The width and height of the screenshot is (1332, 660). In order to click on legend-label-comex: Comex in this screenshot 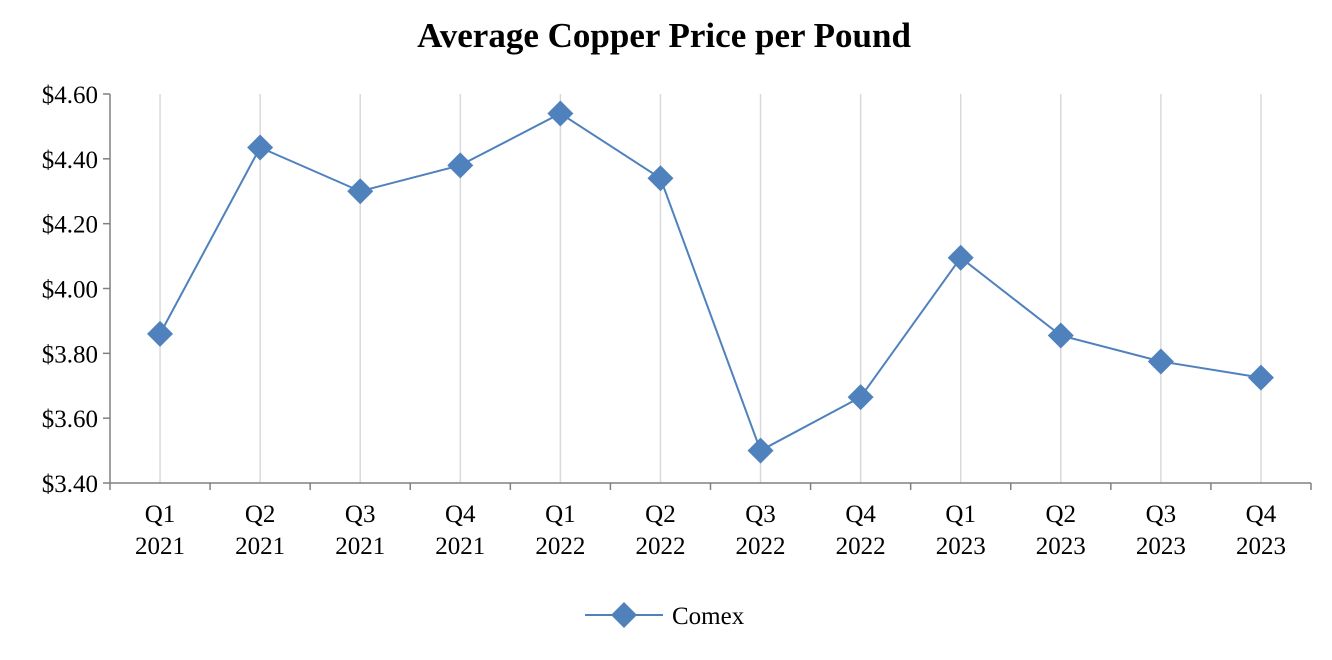, I will do `click(708, 616)`.